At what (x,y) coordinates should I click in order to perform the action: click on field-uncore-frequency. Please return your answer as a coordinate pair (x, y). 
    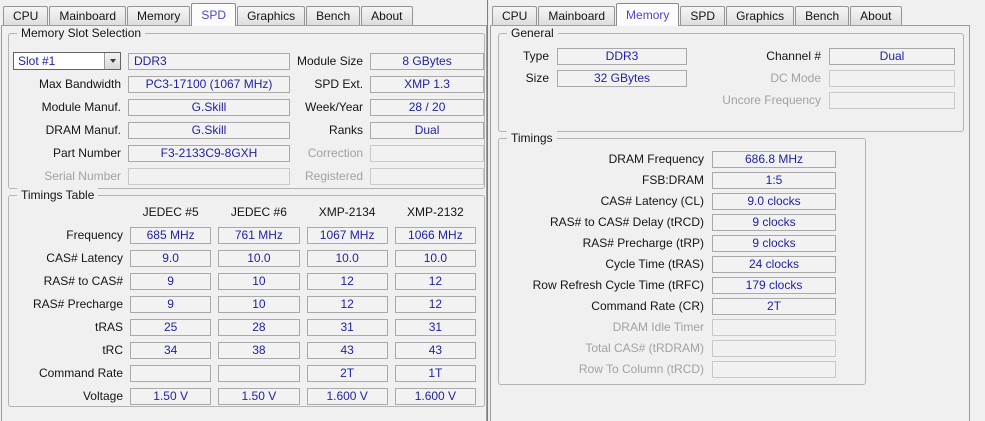
    Looking at the image, I should click on (892, 100).